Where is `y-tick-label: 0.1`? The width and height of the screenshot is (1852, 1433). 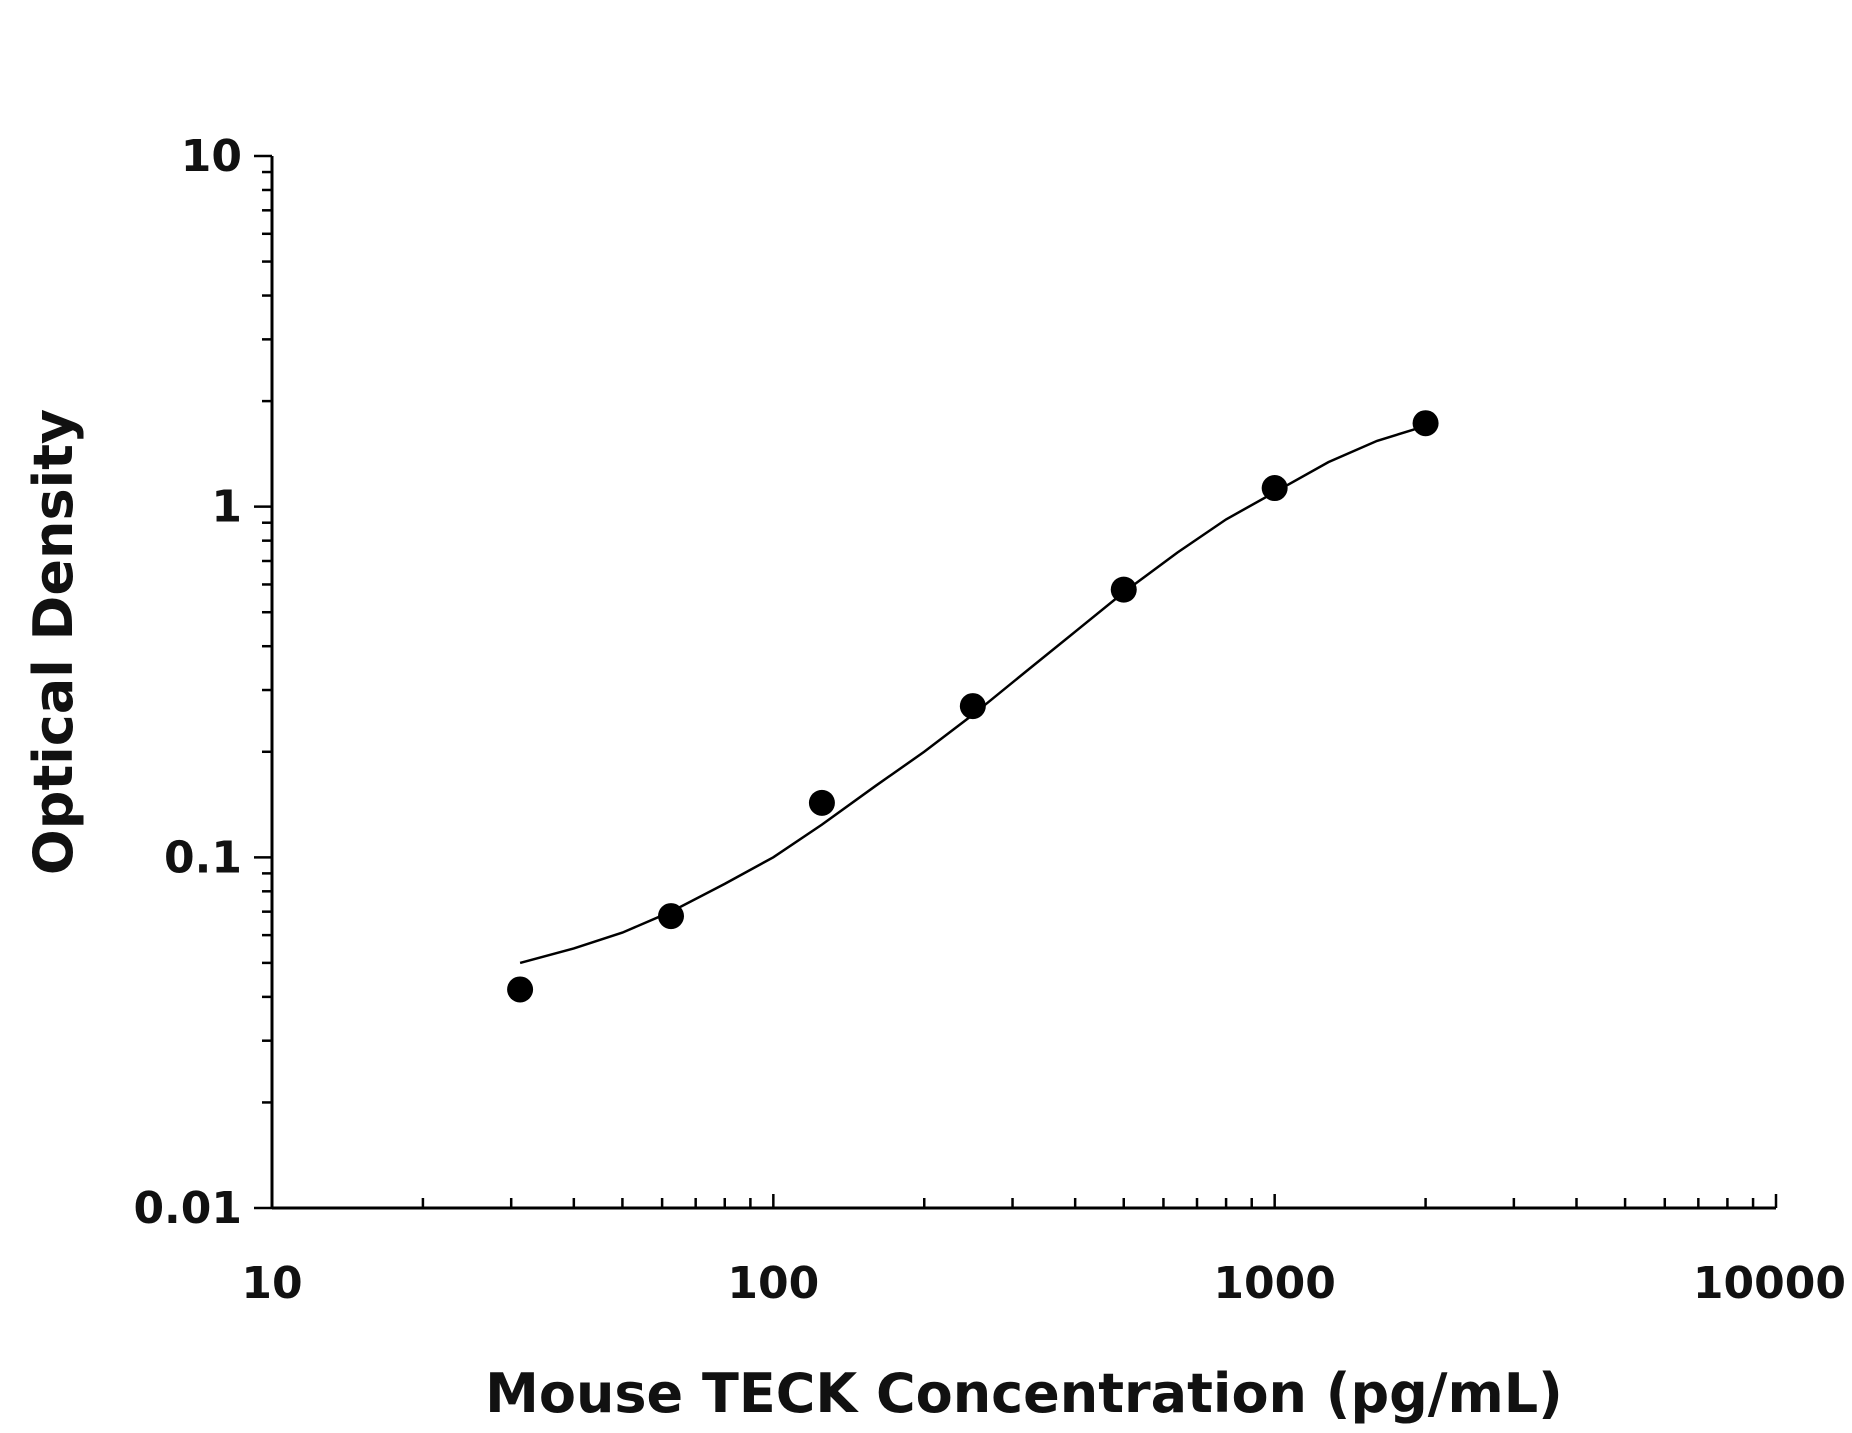
y-tick-label: 0.1 is located at coordinates (203, 857).